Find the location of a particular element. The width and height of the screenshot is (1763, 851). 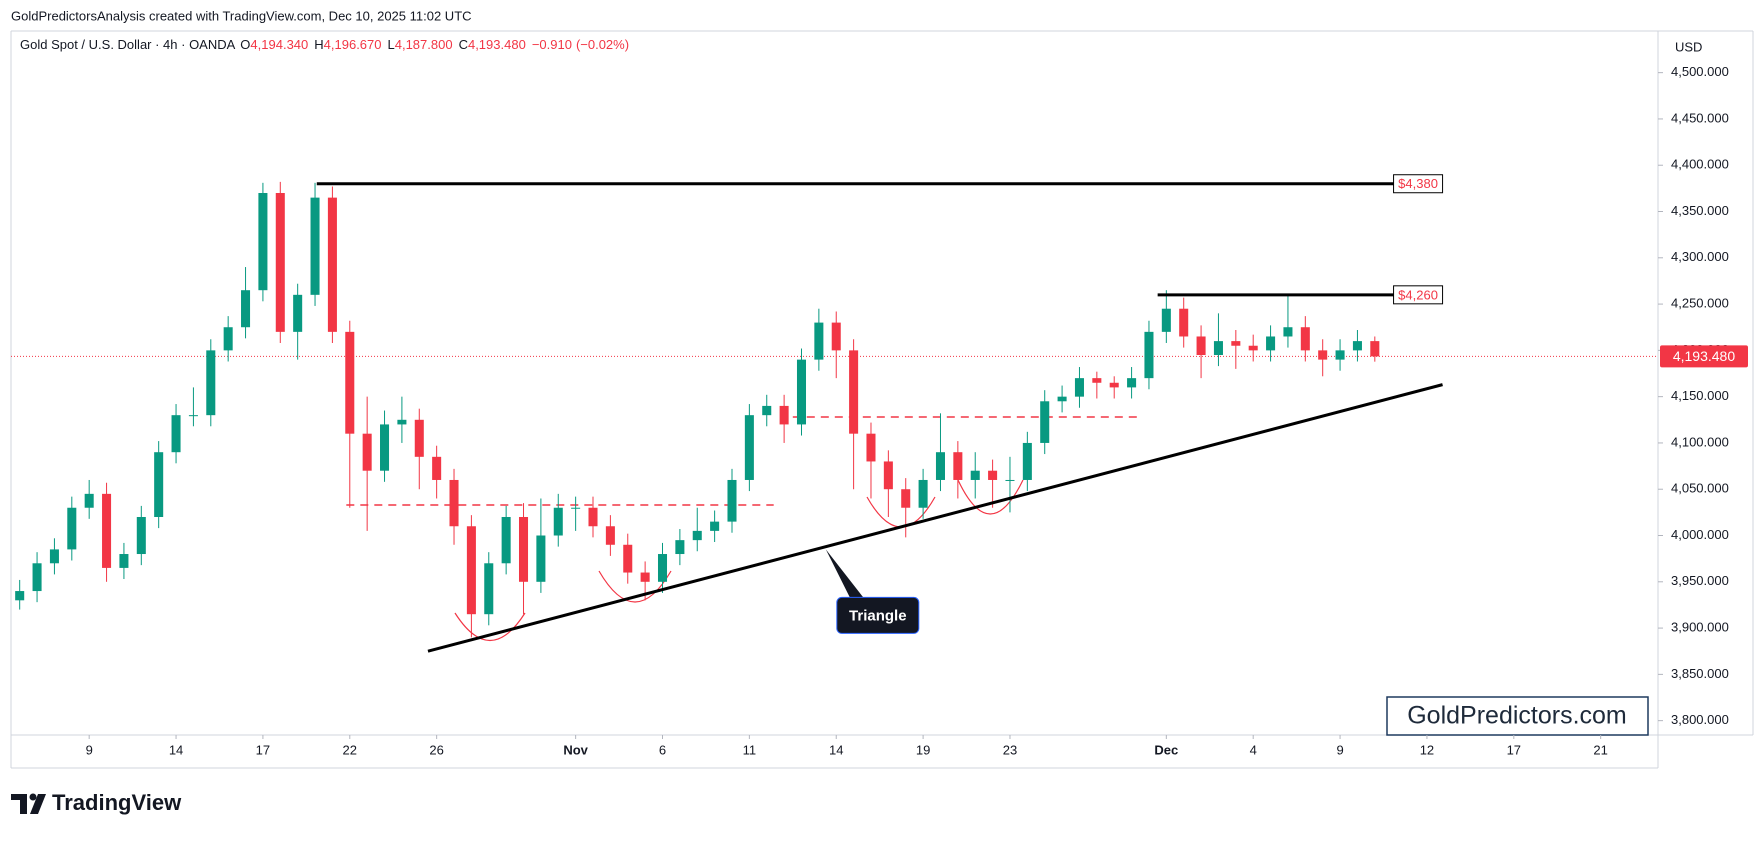

x-tick-label: 9 is located at coordinates (1339, 749).